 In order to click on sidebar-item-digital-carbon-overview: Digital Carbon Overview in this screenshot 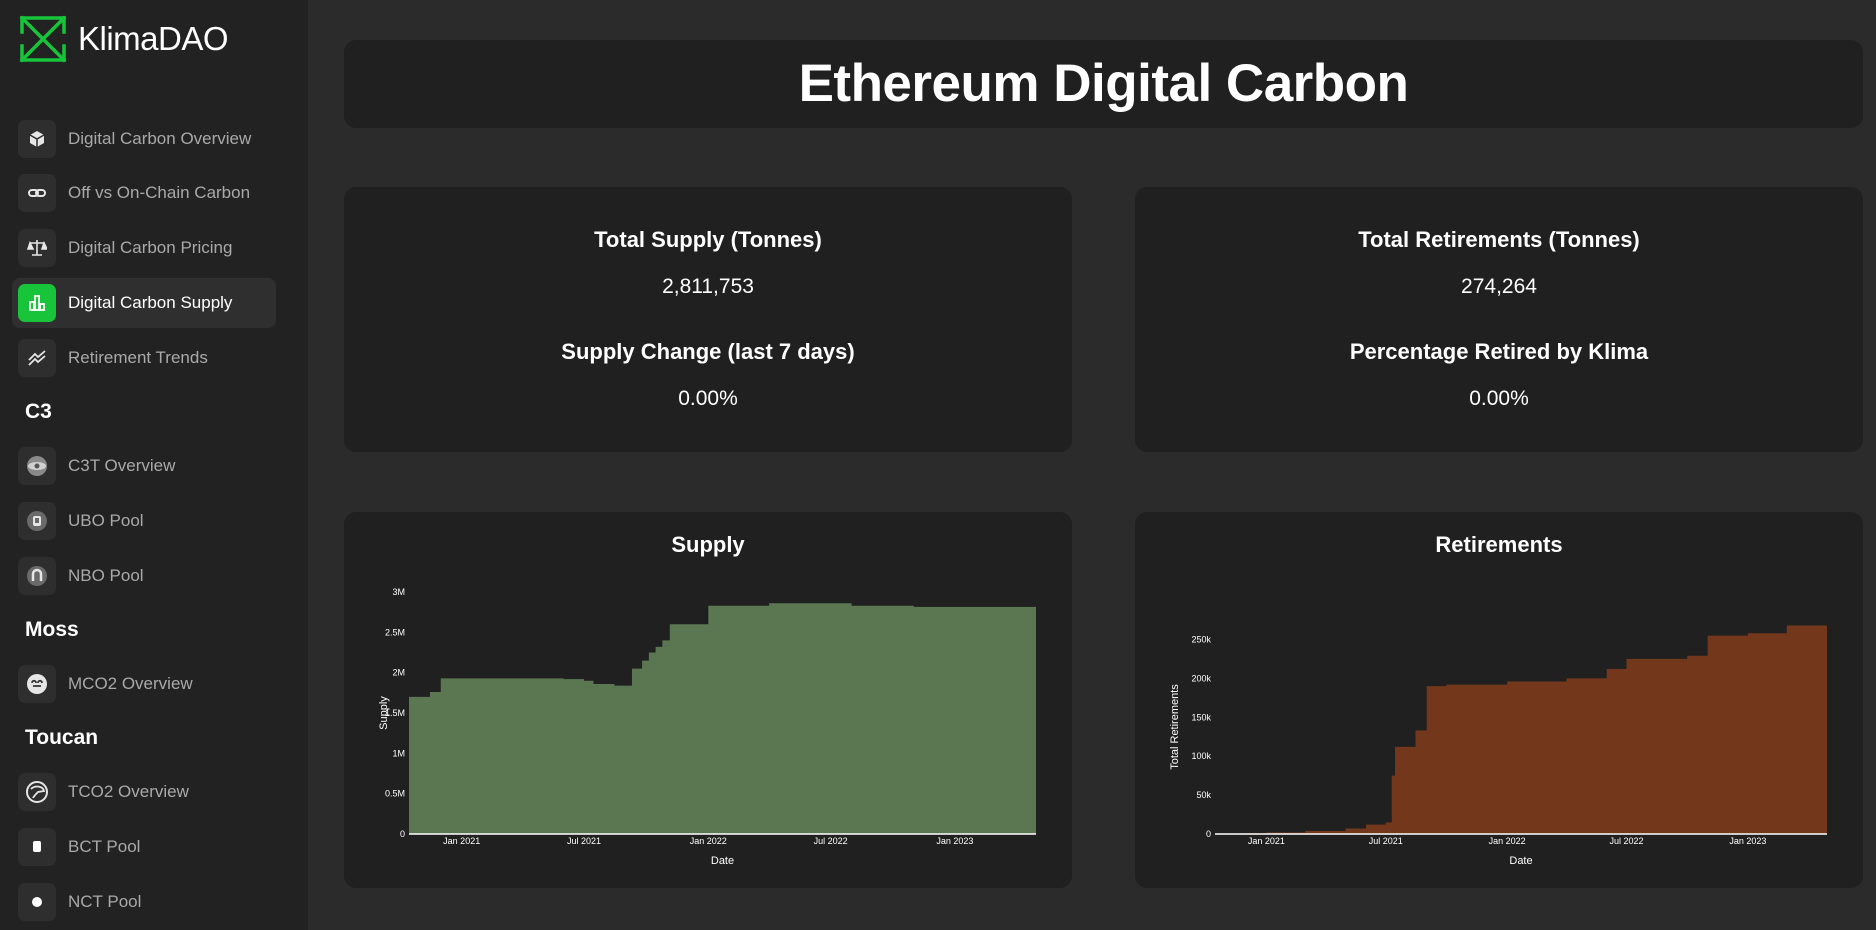, I will do `click(144, 139)`.